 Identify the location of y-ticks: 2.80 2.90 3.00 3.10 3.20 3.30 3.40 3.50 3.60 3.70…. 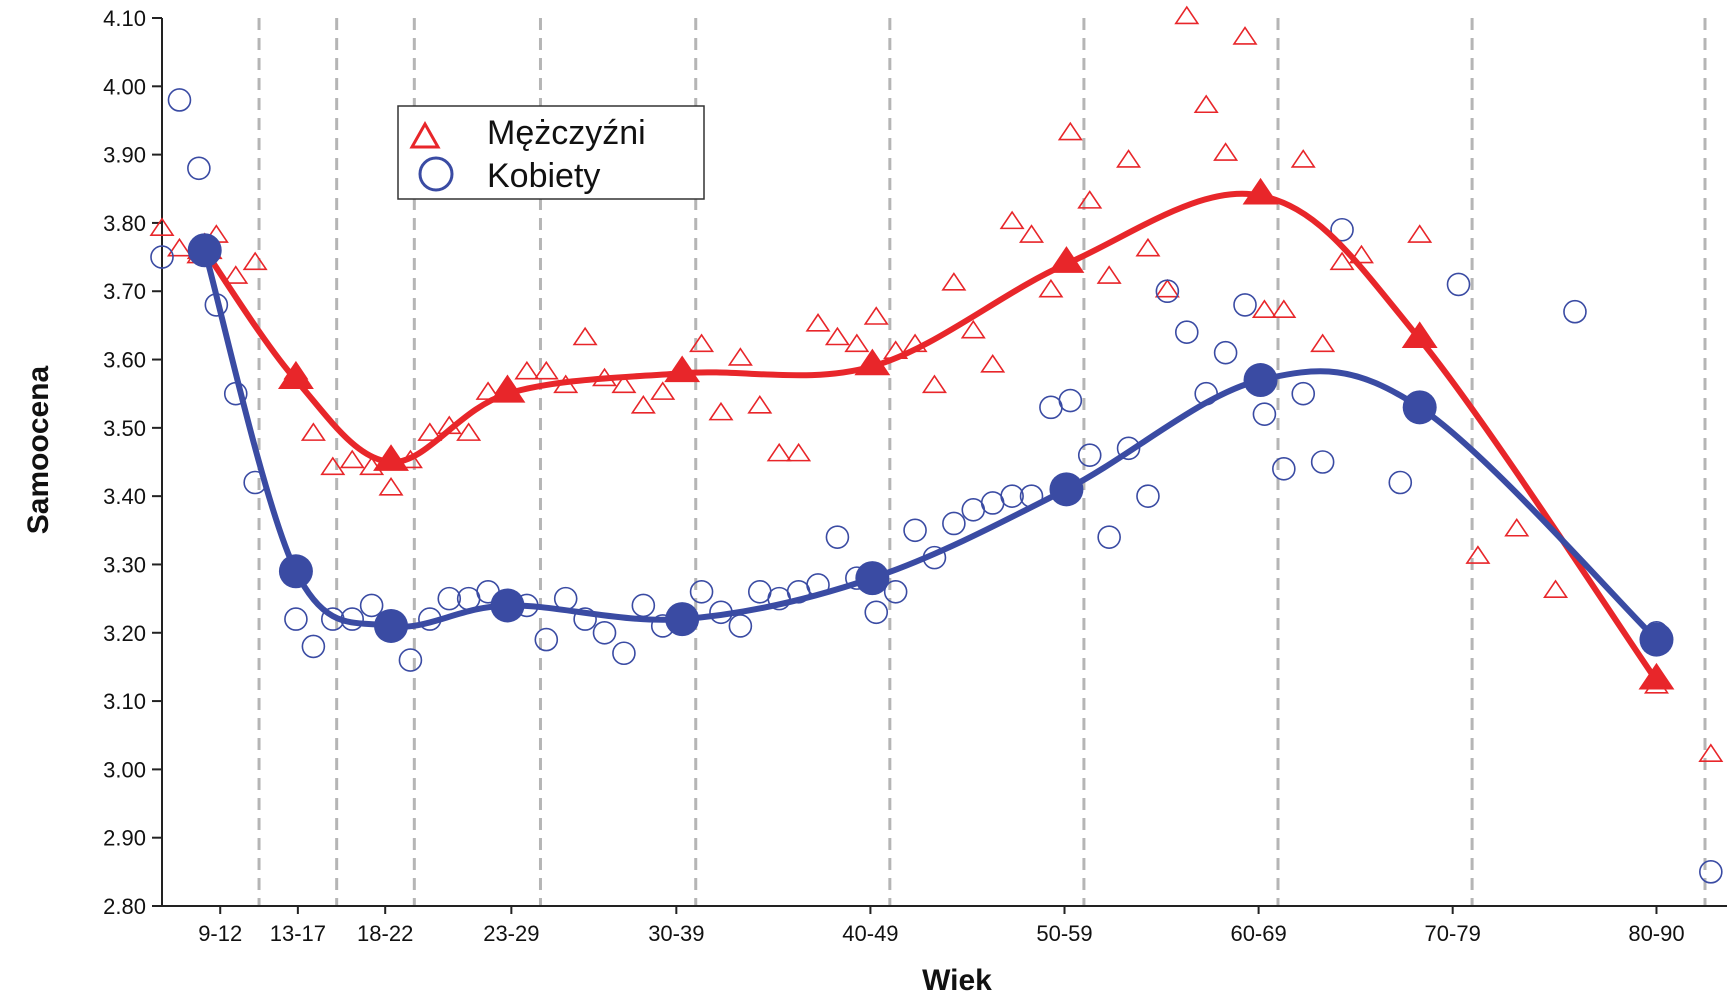
(132, 462).